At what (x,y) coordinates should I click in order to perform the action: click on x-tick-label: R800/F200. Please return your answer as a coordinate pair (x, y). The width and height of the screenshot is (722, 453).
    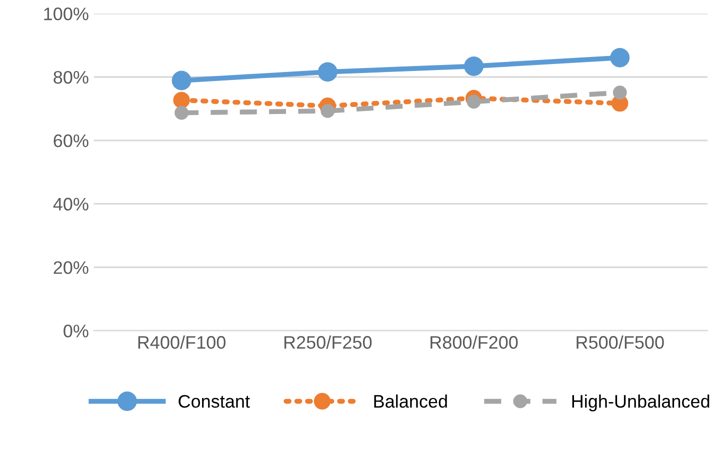
    Looking at the image, I should click on (474, 342).